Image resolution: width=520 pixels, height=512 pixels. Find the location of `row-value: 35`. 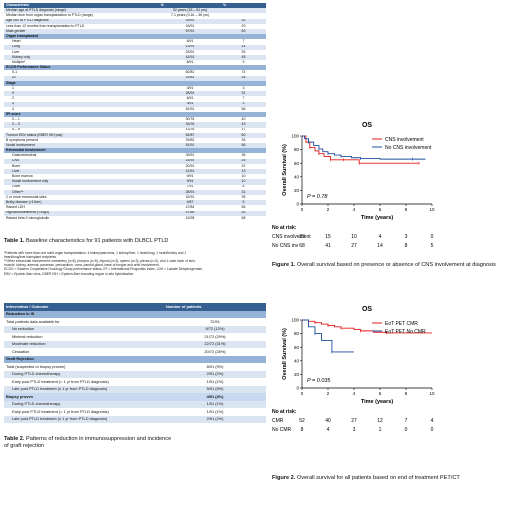

row-value: 35 is located at coordinates (243, 140).